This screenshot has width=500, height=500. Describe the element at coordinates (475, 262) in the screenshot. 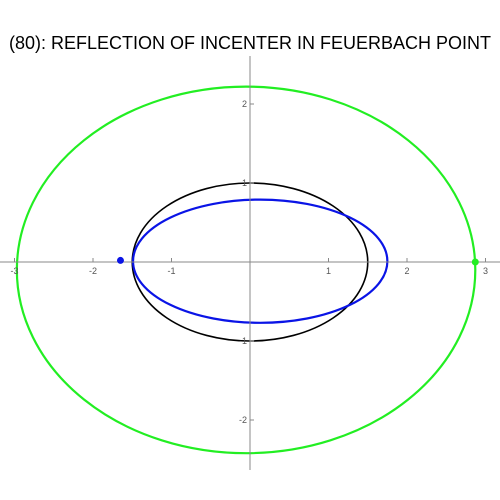

I see `green-point` at that location.